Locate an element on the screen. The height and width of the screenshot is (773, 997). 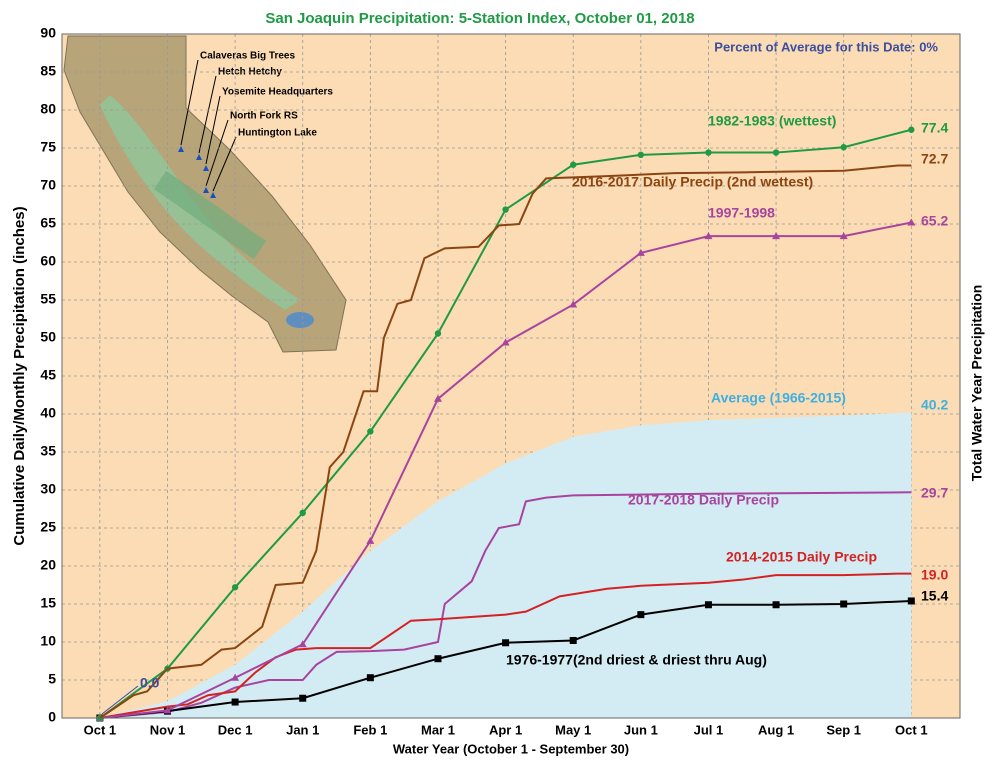
map-land is located at coordinates (205, 194).